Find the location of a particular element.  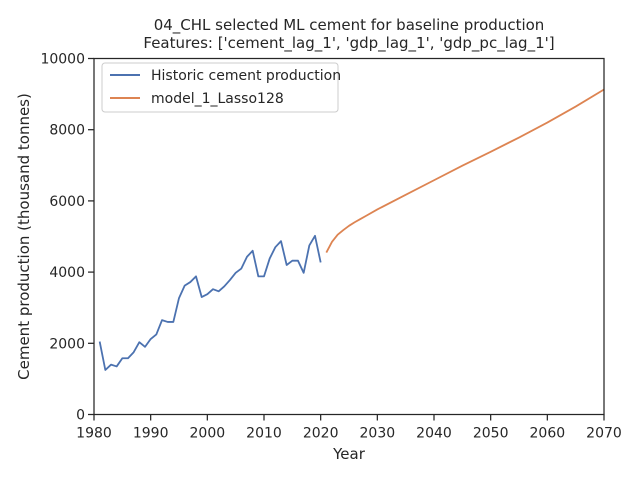

x-tick-label: 2060 is located at coordinates (548, 434).